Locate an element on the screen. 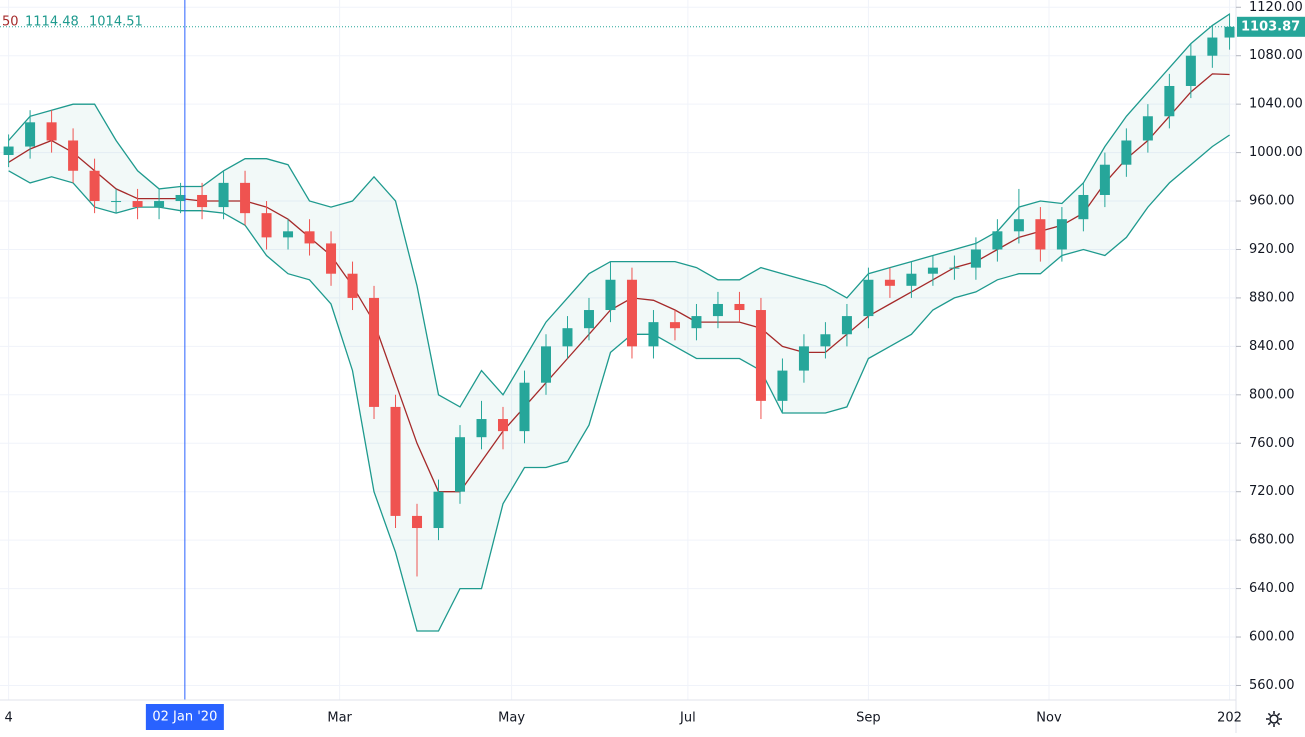 This screenshot has width=1305, height=737. x-tick-label: Mar is located at coordinates (339, 718).